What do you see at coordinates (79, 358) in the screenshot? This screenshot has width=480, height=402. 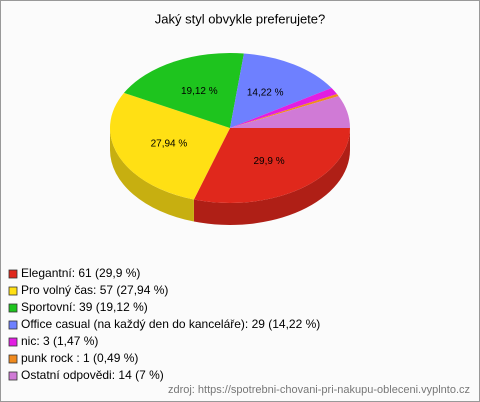 I see `legend-label: punk rock : 1 (0,49 %)` at bounding box center [79, 358].